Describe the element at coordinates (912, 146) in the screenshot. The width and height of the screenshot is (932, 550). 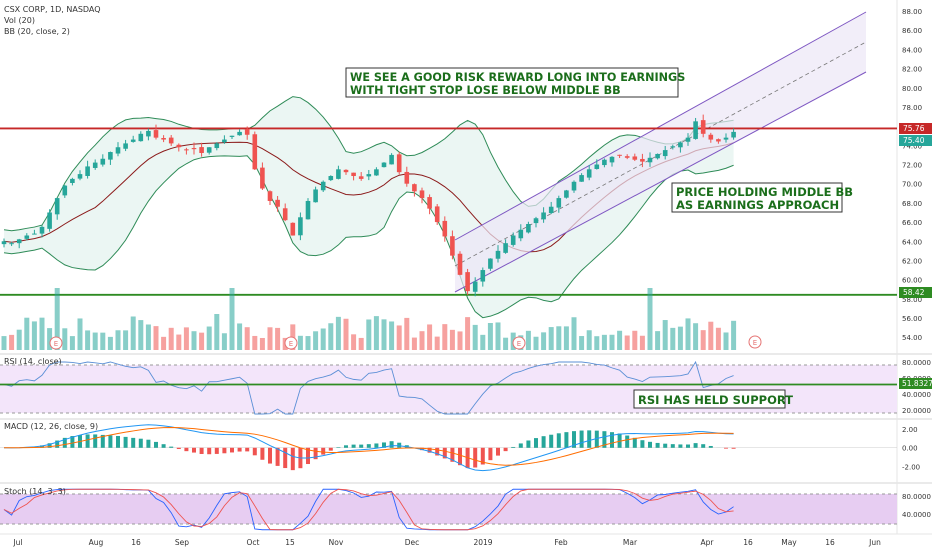
I see `price-axis-tick: 74.00` at that location.